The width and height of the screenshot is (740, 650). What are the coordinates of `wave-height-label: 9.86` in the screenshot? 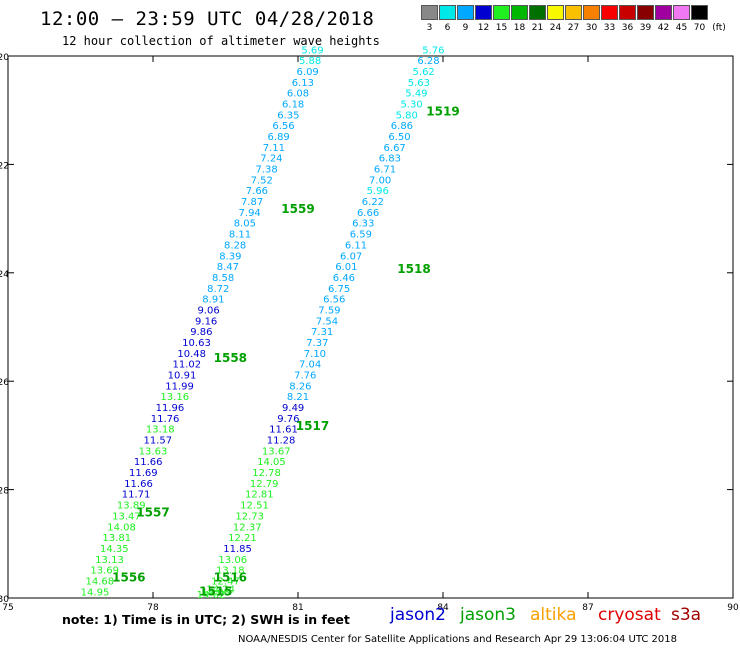 It's located at (201, 332).